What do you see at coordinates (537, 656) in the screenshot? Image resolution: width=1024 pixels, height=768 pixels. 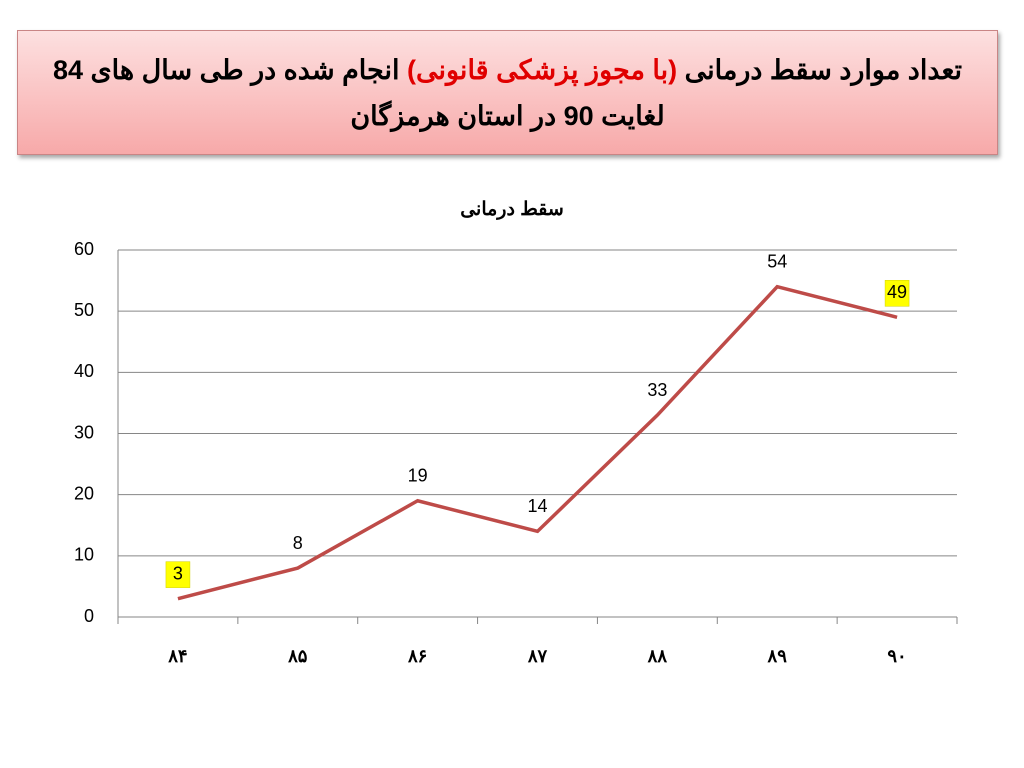 I see `x-tick-label: ۸۷` at bounding box center [537, 656].